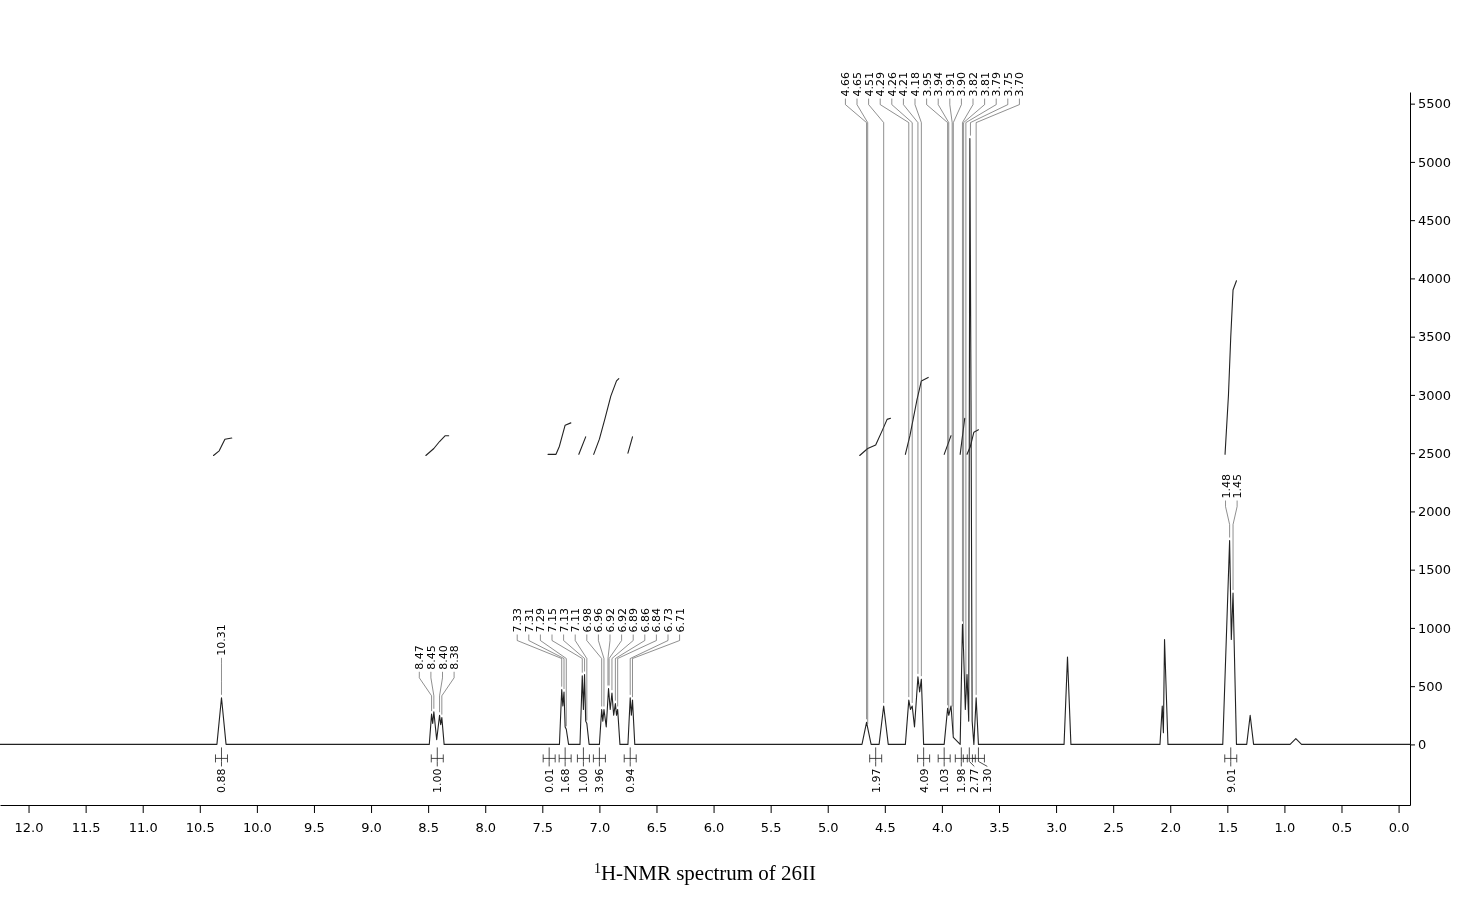 This screenshot has width=1463, height=901. I want to click on annotation: 7.13, so click(564, 620).